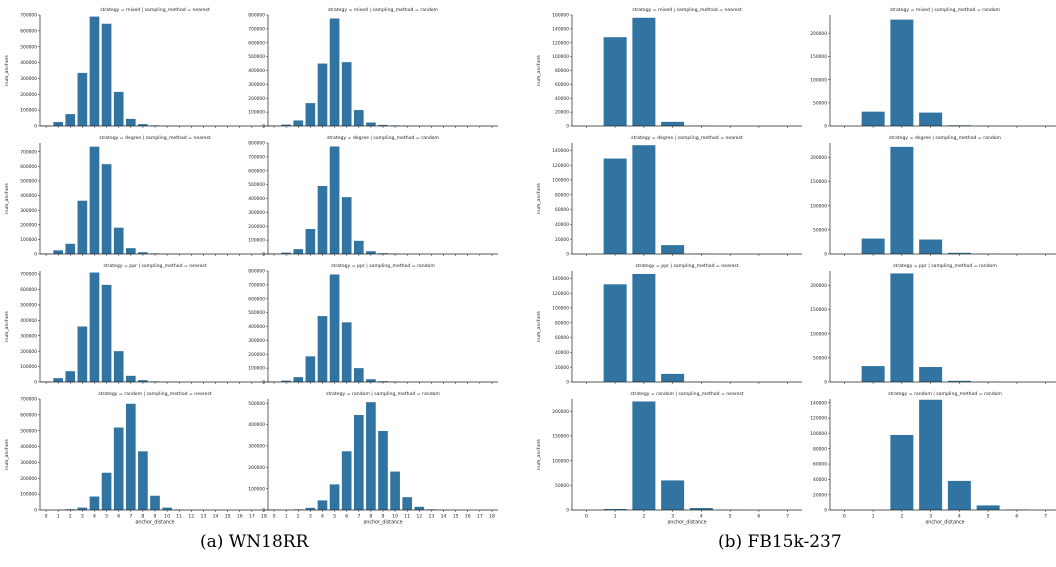  Describe the element at coordinates (844, 517) in the screenshot. I see `panel-16-xtick-label: 0` at that location.